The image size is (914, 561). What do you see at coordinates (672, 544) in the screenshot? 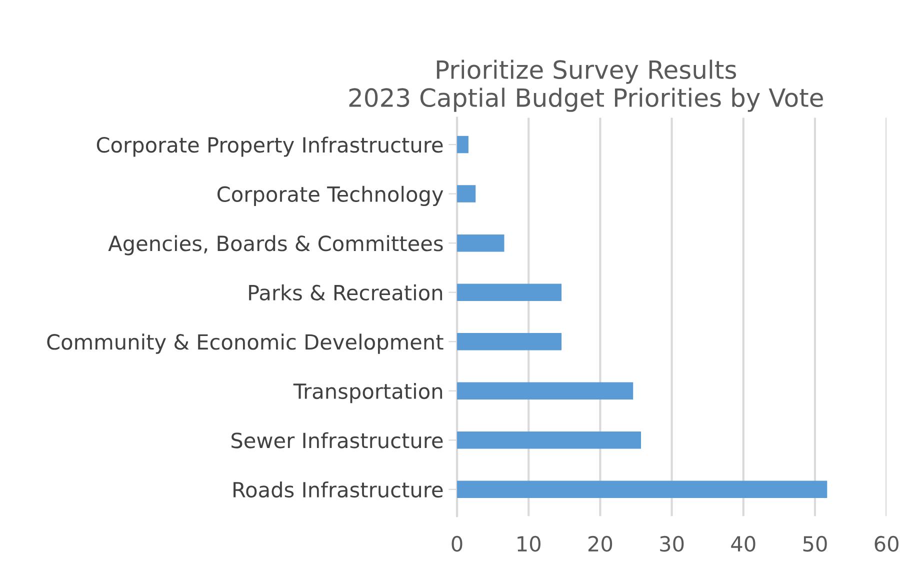
I see `x-tick-label: 30` at bounding box center [672, 544].